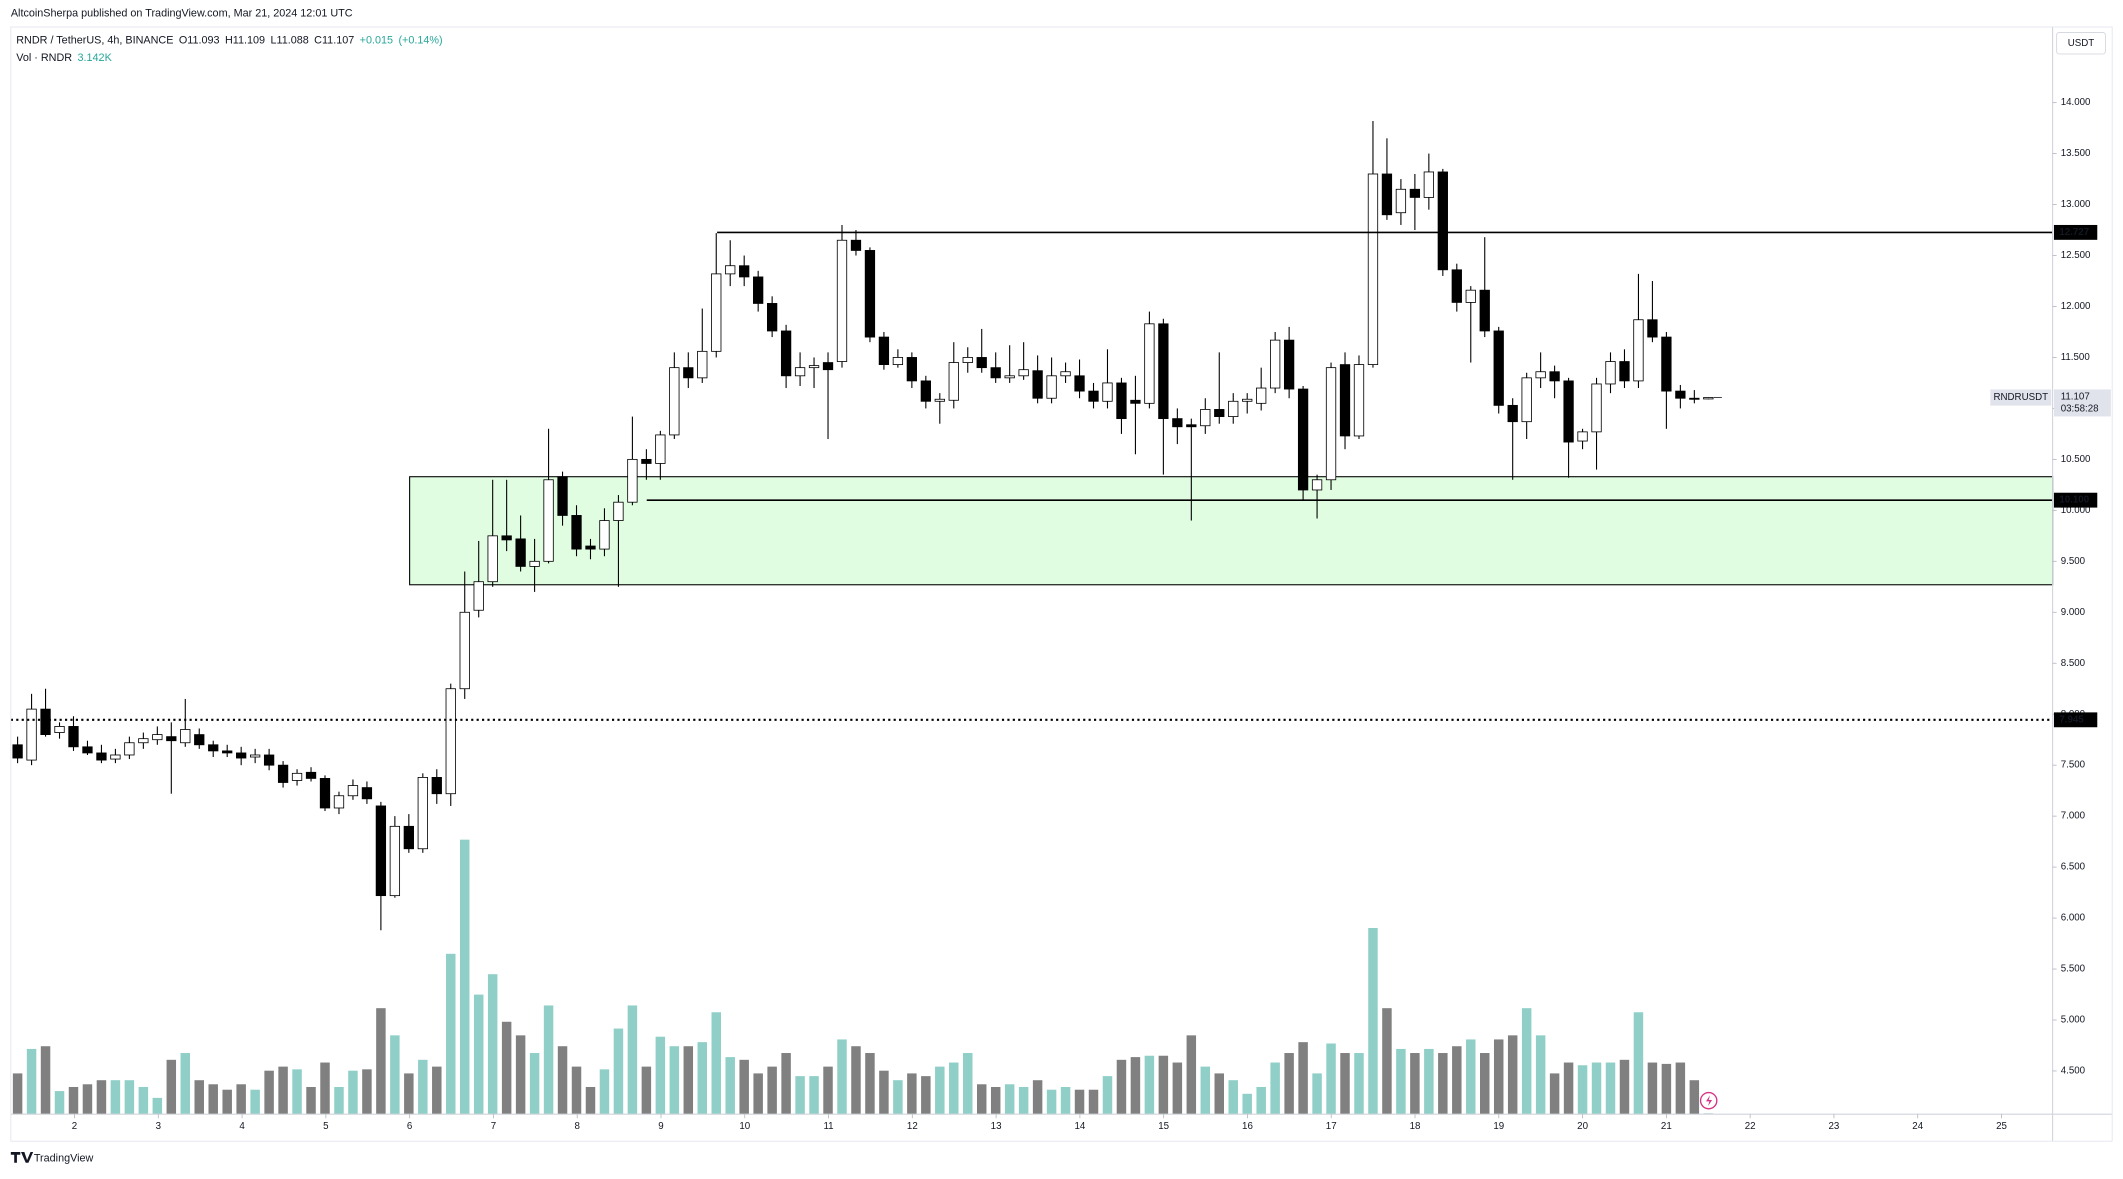  I want to click on support-zone, so click(1231, 531).